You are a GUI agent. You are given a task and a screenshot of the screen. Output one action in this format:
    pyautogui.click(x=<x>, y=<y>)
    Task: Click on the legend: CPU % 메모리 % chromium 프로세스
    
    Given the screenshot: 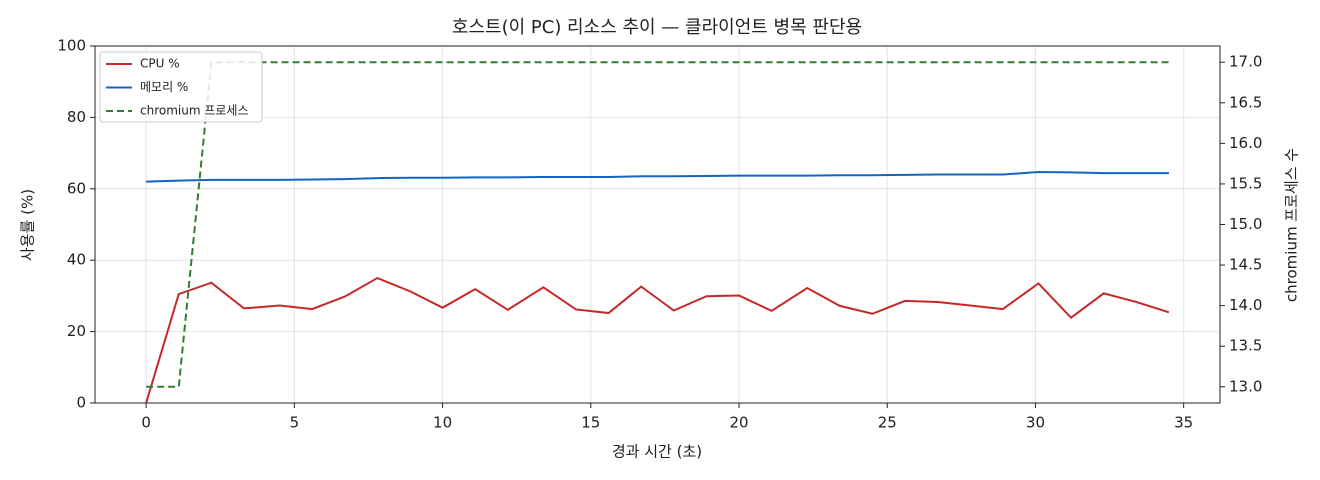 What is the action you would take?
    pyautogui.click(x=181, y=87)
    